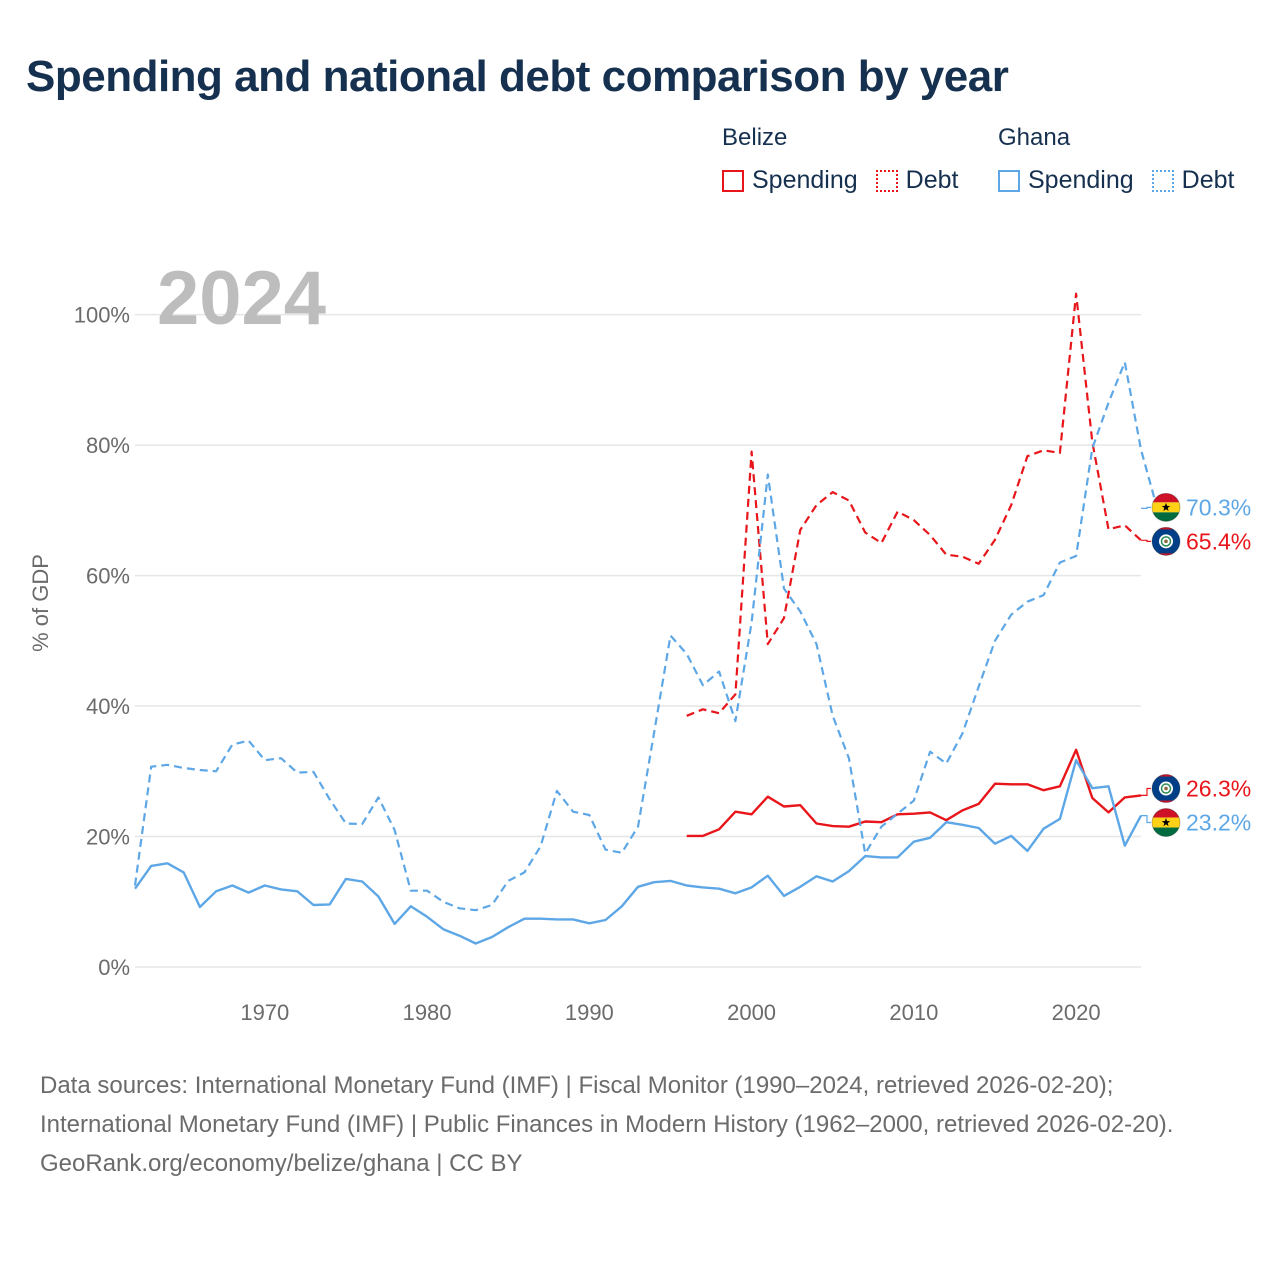  I want to click on legend-label-belize-spending: Spending, so click(805, 180).